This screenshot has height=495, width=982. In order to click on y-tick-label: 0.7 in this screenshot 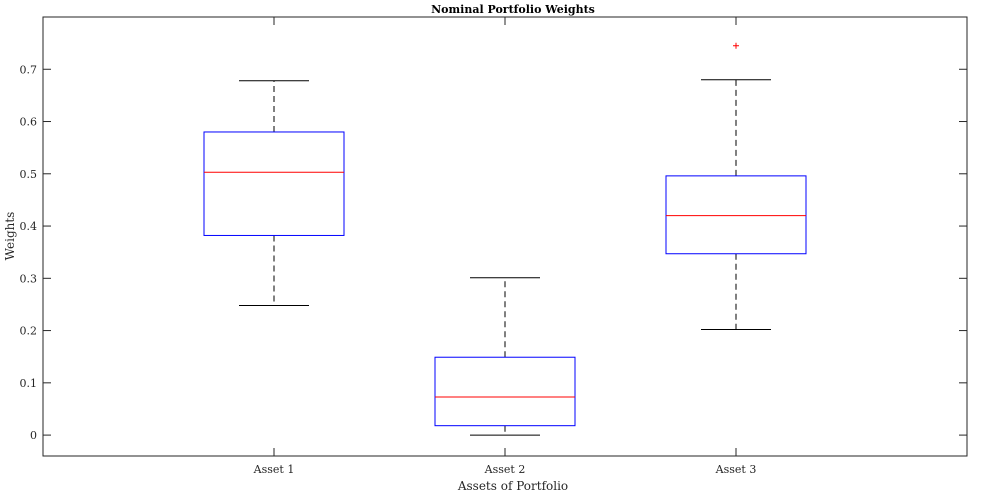, I will do `click(29, 69)`.